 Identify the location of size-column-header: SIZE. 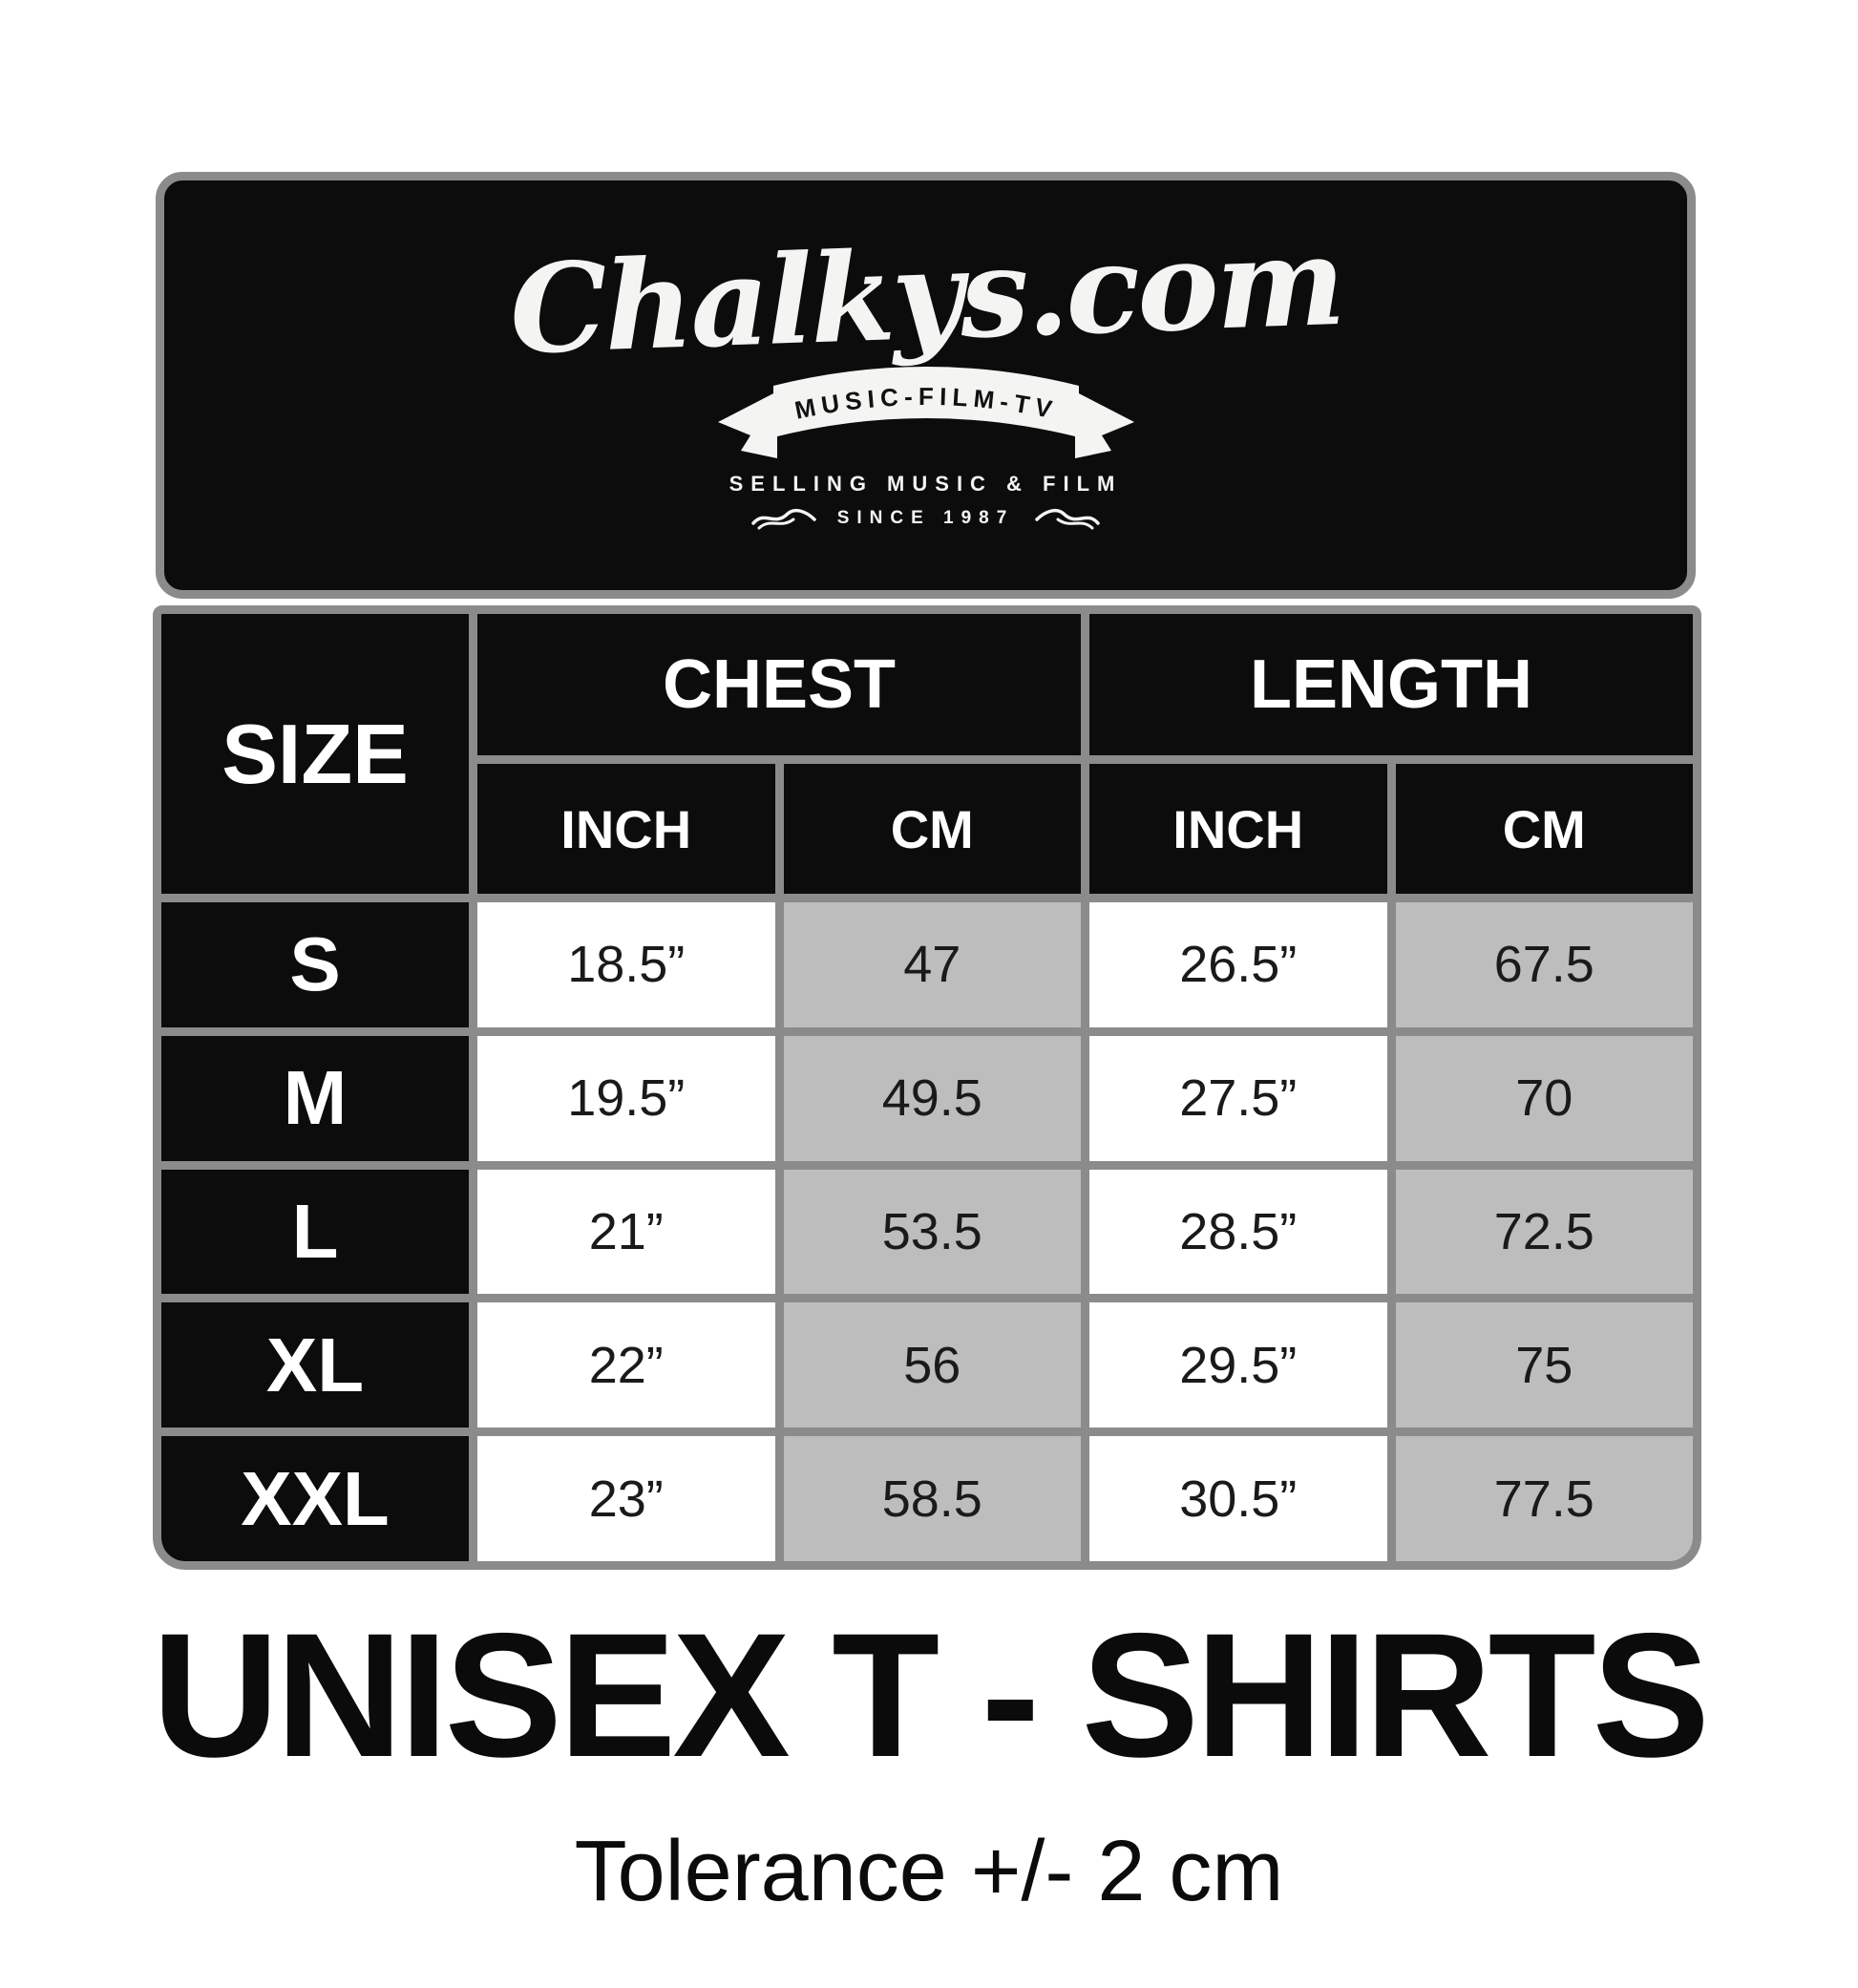
(315, 754).